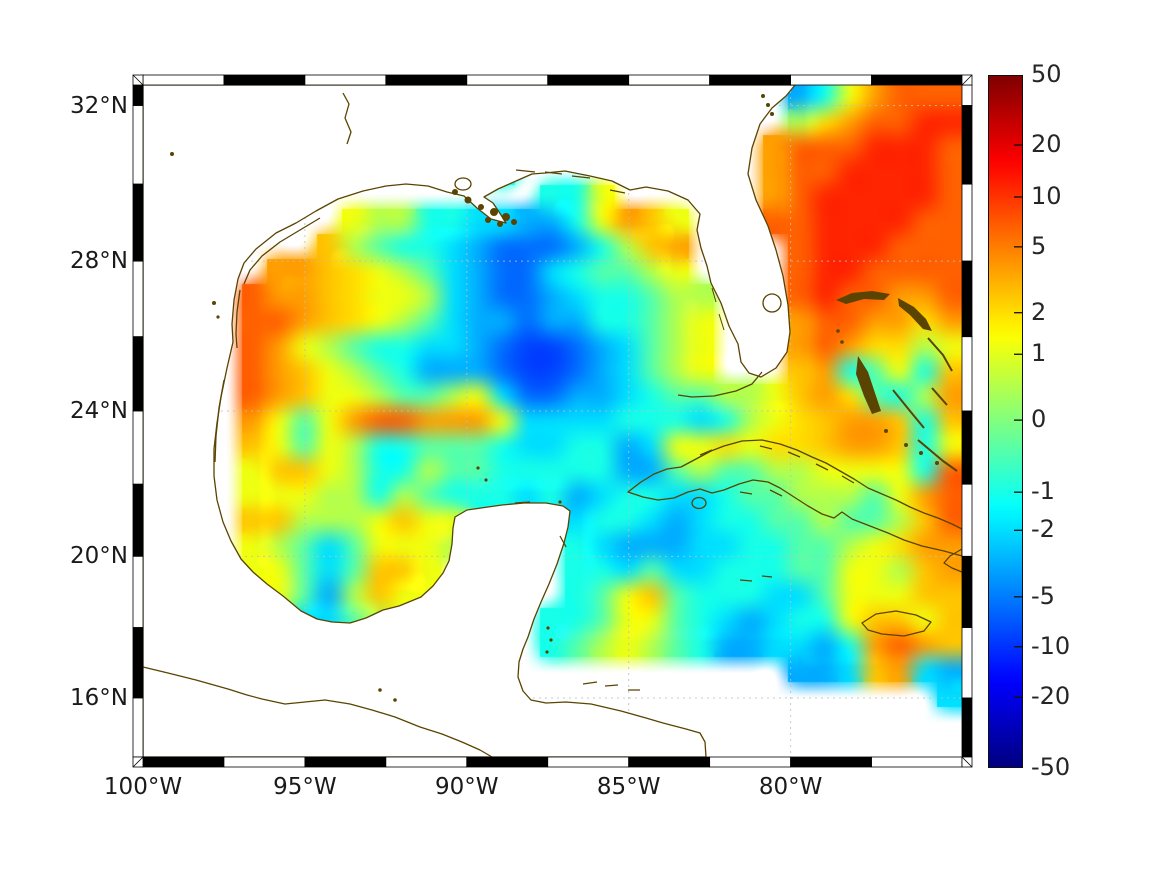 Image resolution: width=1167 pixels, height=875 pixels. Describe the element at coordinates (99, 698) in the screenshot. I see `y-tick-label: 16°N` at that location.